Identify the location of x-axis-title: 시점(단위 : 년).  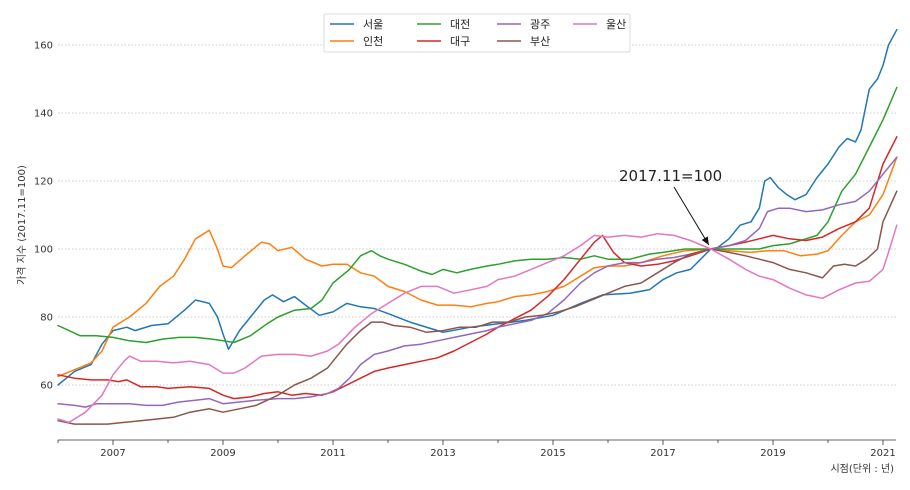
(862, 468).